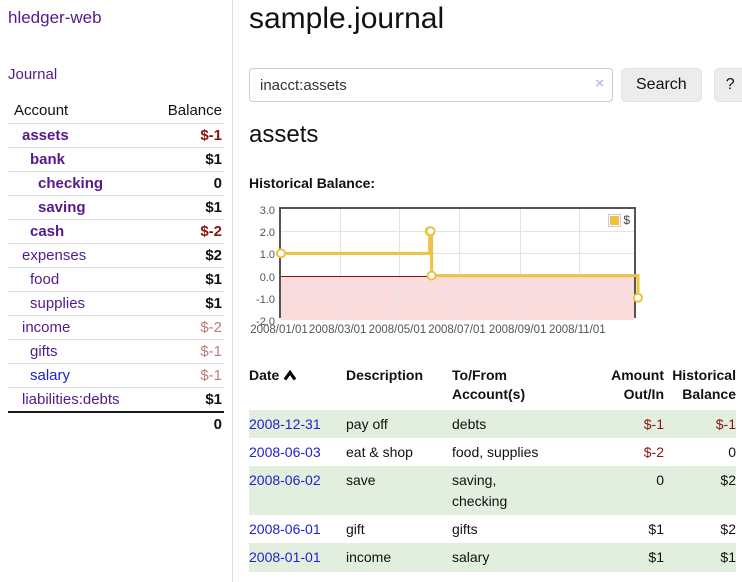  I want to click on accounts-header-balance: Balance, so click(194, 110).